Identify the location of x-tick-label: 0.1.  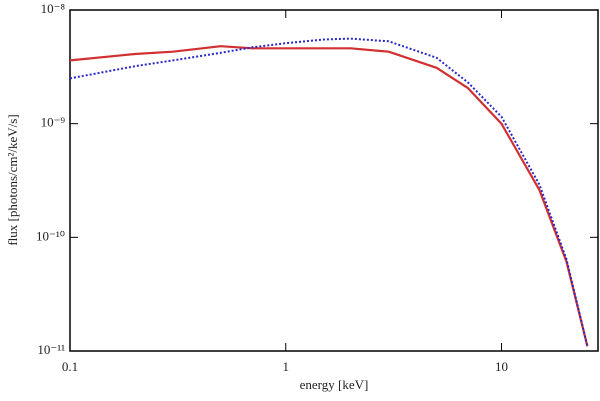
(70, 366).